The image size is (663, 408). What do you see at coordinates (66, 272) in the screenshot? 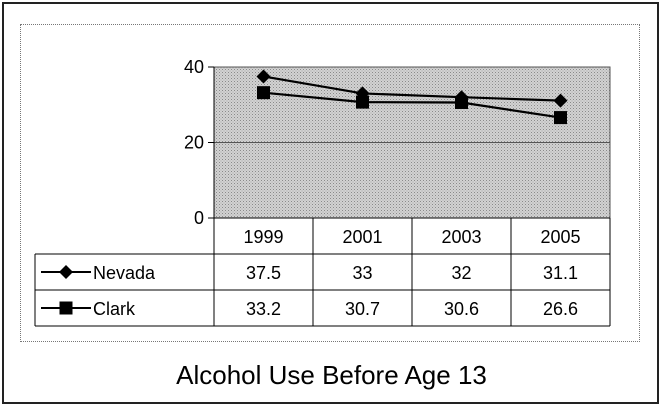
I see `legend-marker-nevada` at bounding box center [66, 272].